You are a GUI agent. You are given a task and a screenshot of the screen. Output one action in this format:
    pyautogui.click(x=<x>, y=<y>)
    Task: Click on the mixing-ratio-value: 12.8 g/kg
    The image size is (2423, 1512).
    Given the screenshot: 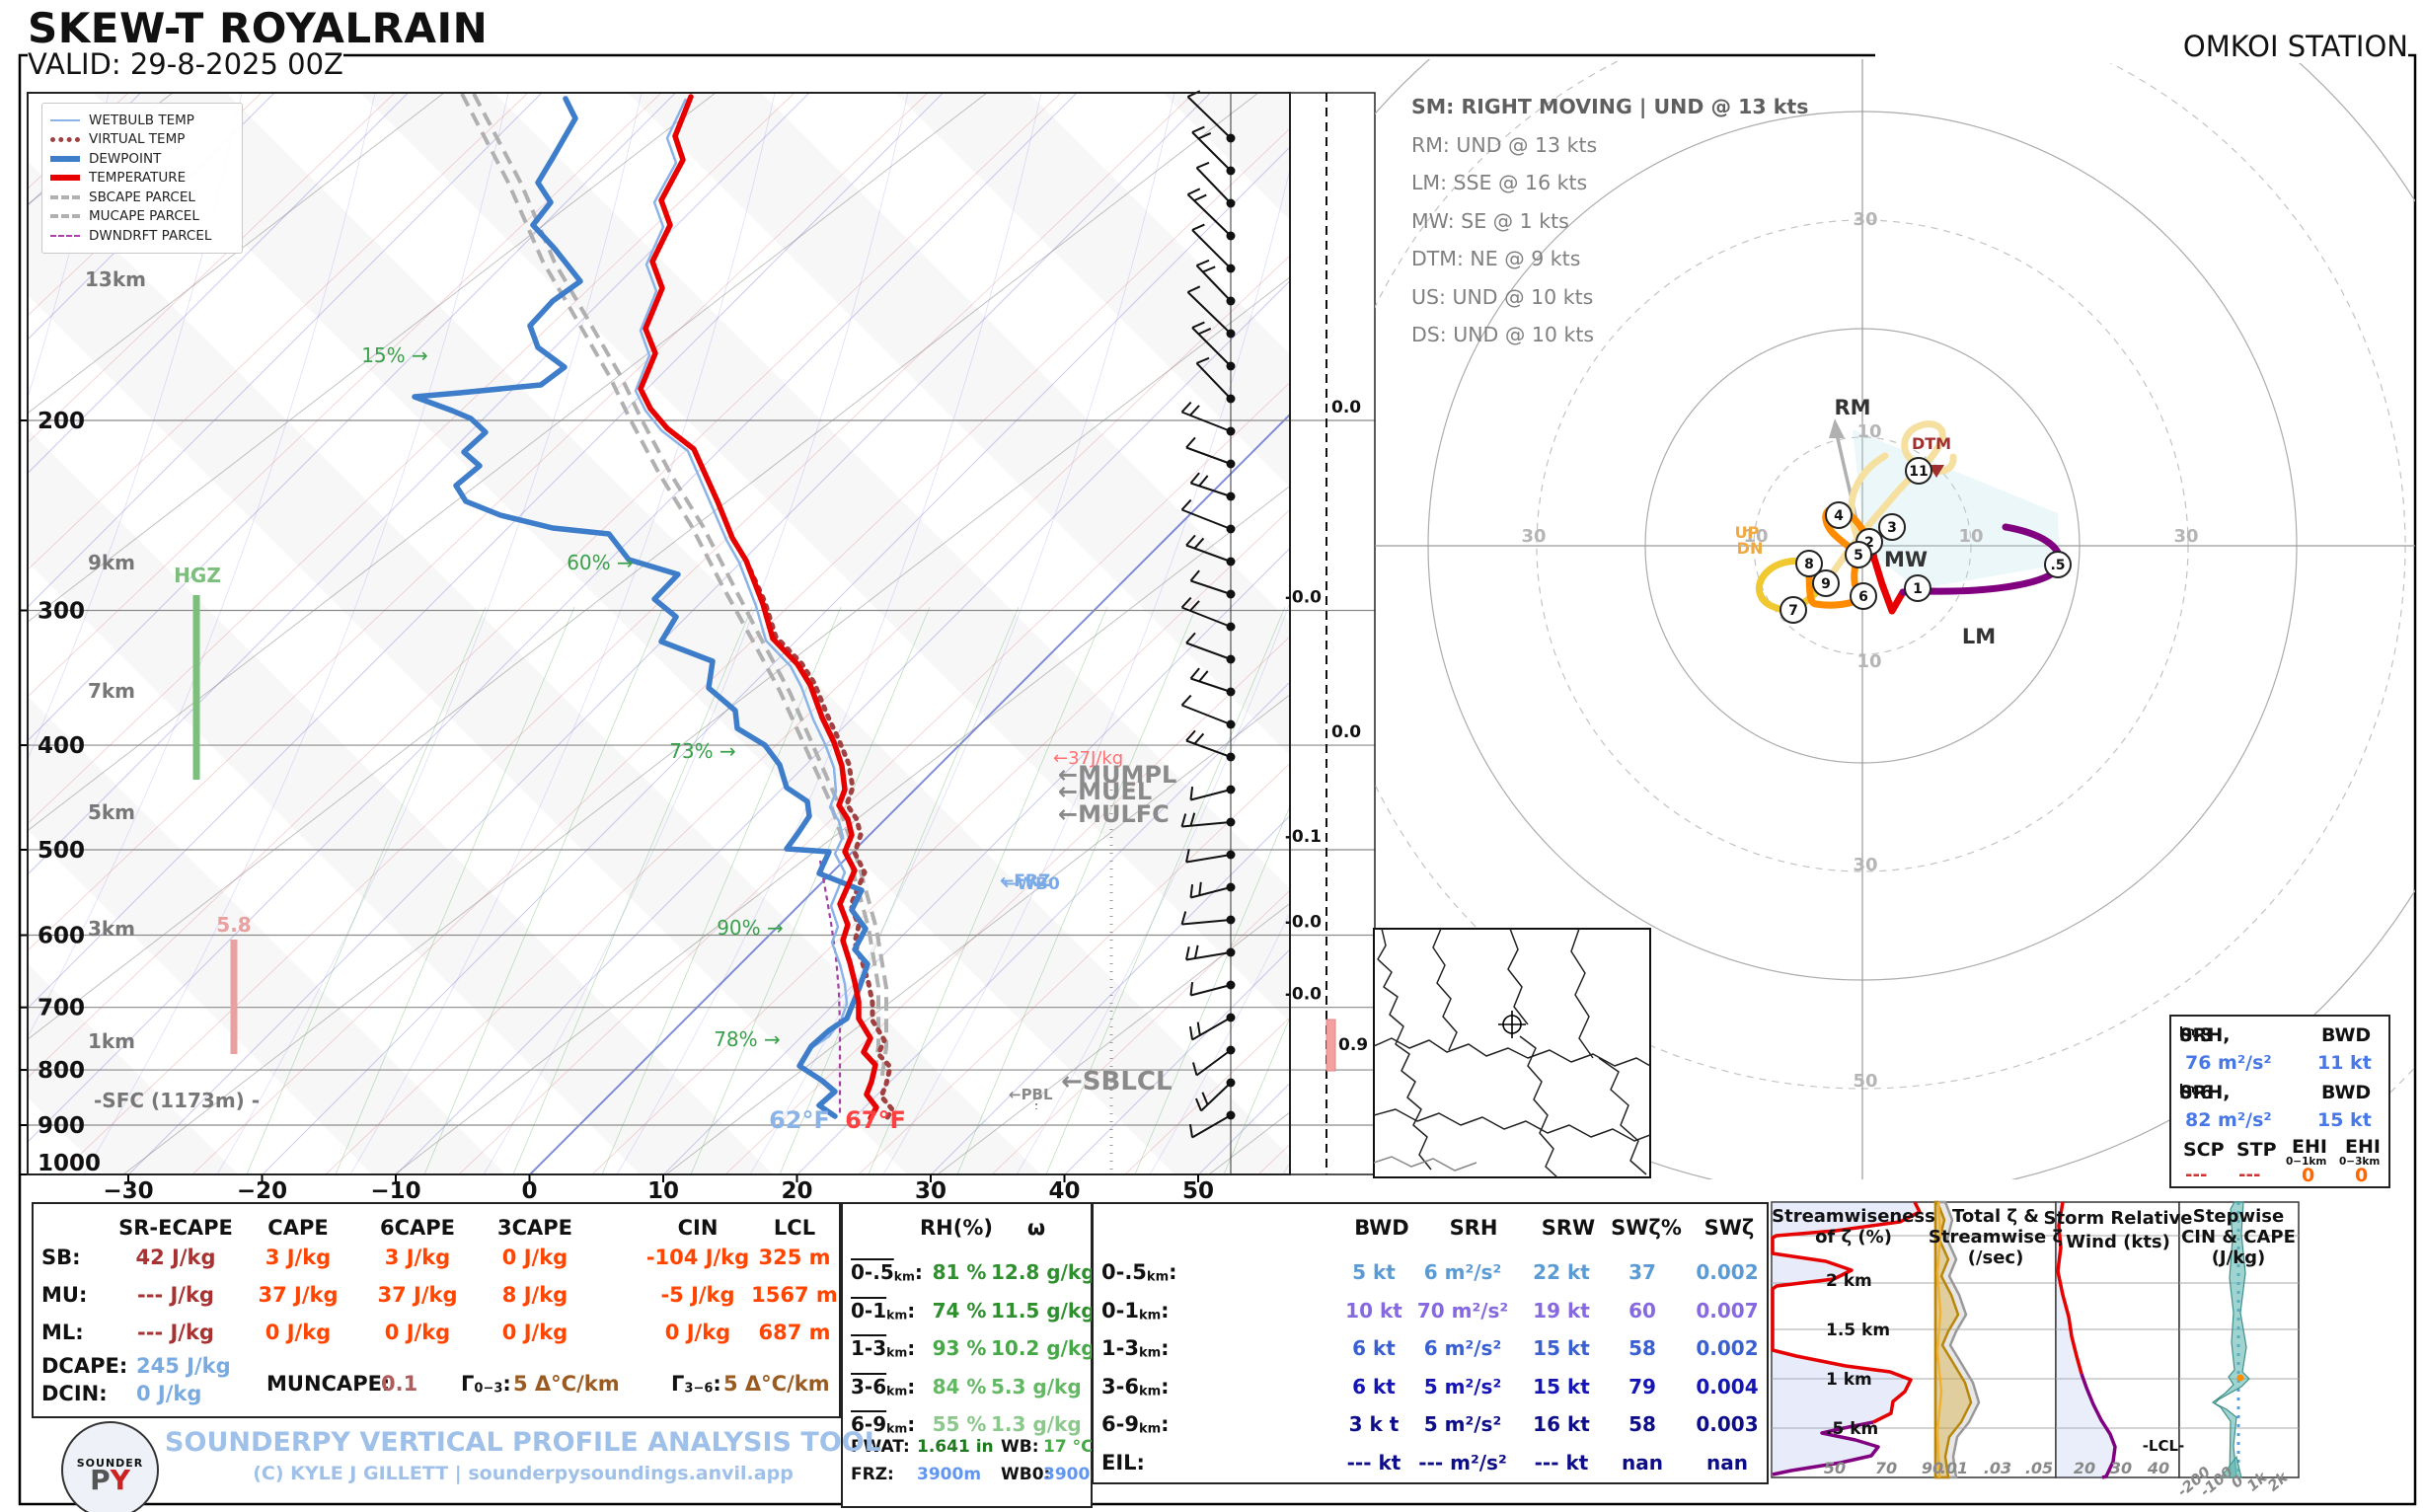 What is the action you would take?
    pyautogui.click(x=1043, y=1272)
    